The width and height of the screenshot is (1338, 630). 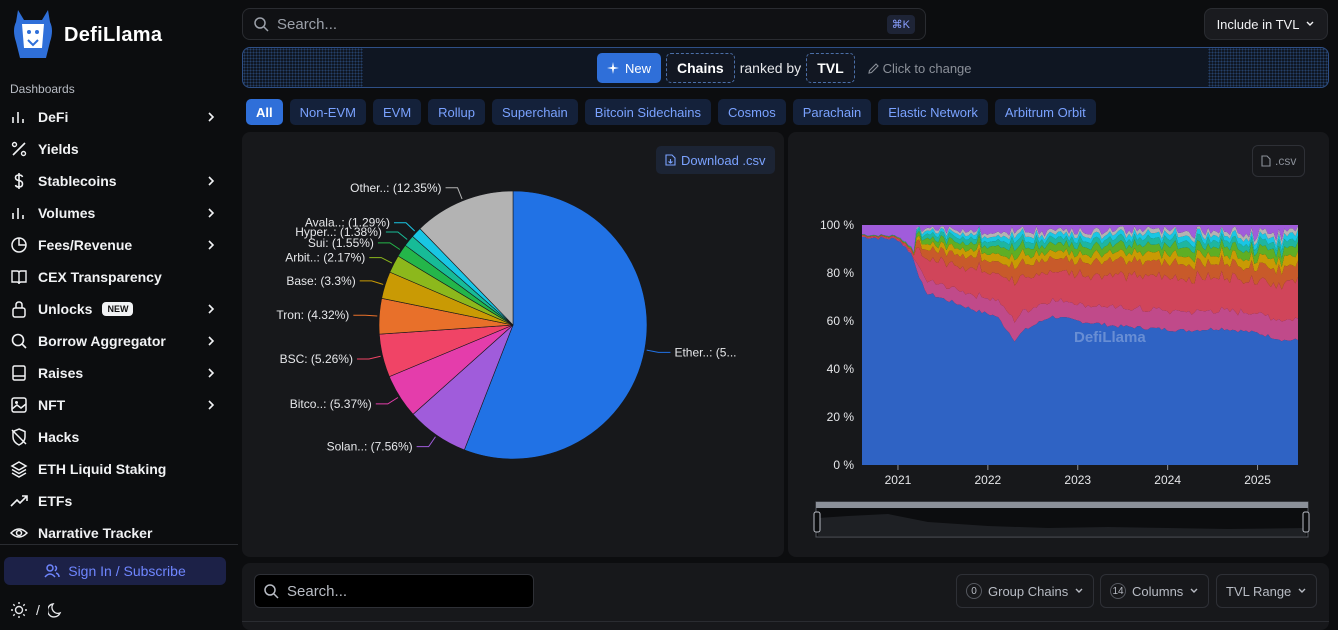 I want to click on x-tick-label: 2021, so click(x=898, y=480).